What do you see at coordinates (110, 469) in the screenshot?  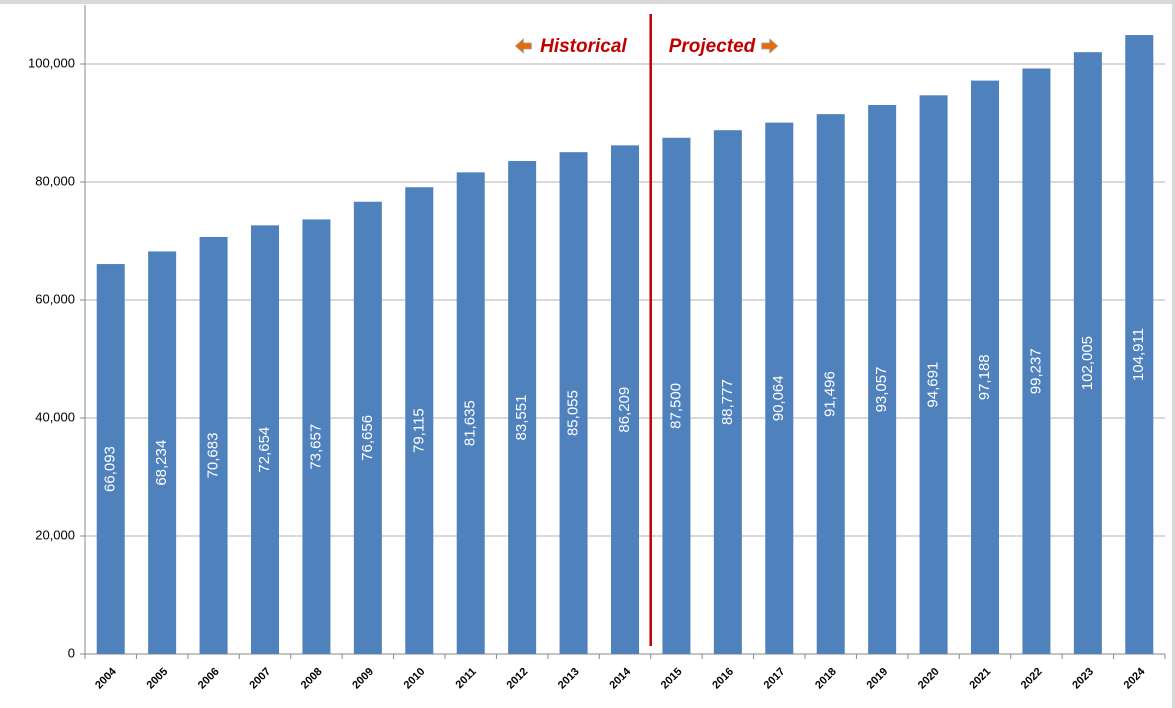 I see `value-label: 66,093` at bounding box center [110, 469].